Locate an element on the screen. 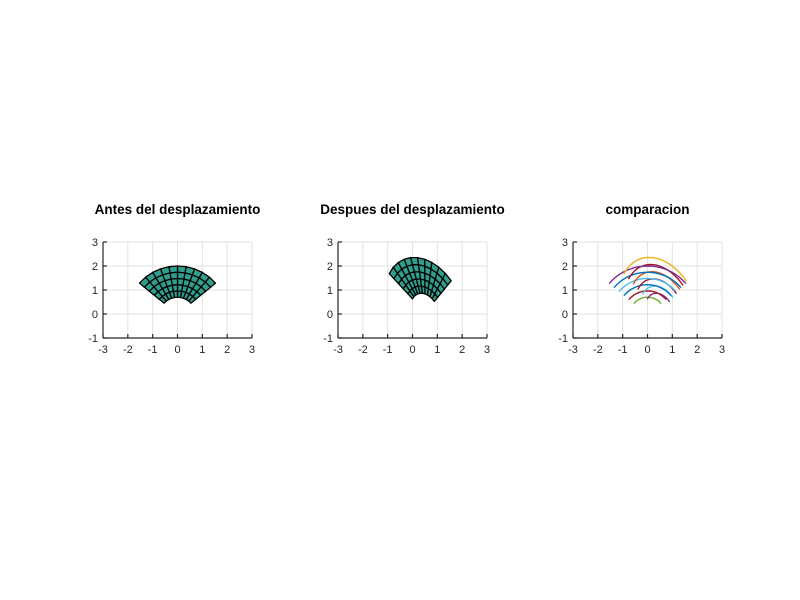  plot-area-antes: -3 -2 -1 0 1 2 3 -1 0 1 2 3 is located at coordinates (171, 296).